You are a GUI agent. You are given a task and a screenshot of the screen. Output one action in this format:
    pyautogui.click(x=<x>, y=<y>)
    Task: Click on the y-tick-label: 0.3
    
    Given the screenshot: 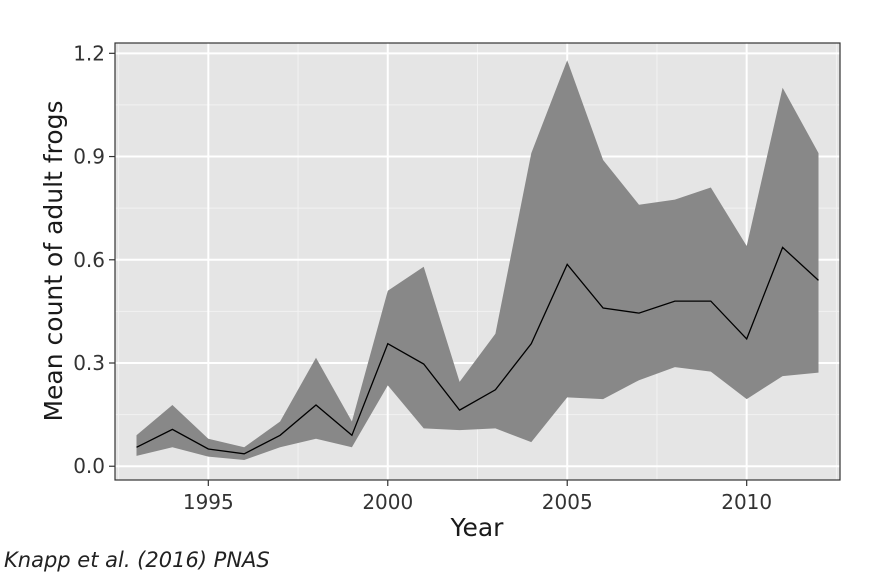 What is the action you would take?
    pyautogui.click(x=89, y=363)
    